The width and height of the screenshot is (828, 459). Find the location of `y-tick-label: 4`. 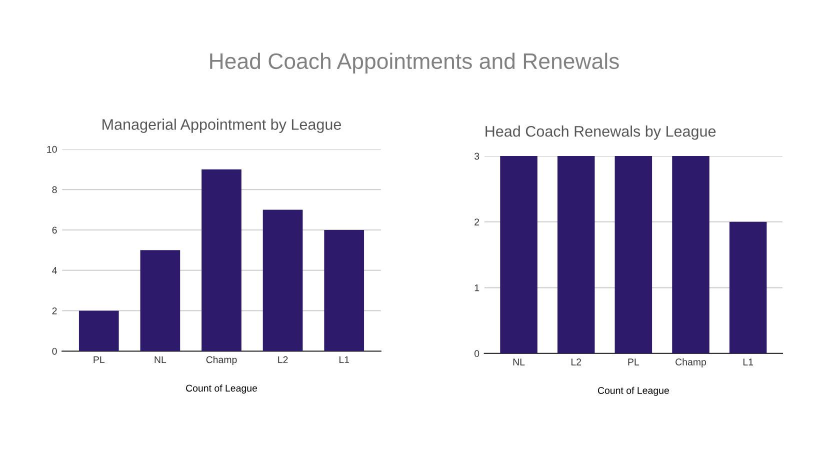

y-tick-label: 4 is located at coordinates (54, 270).